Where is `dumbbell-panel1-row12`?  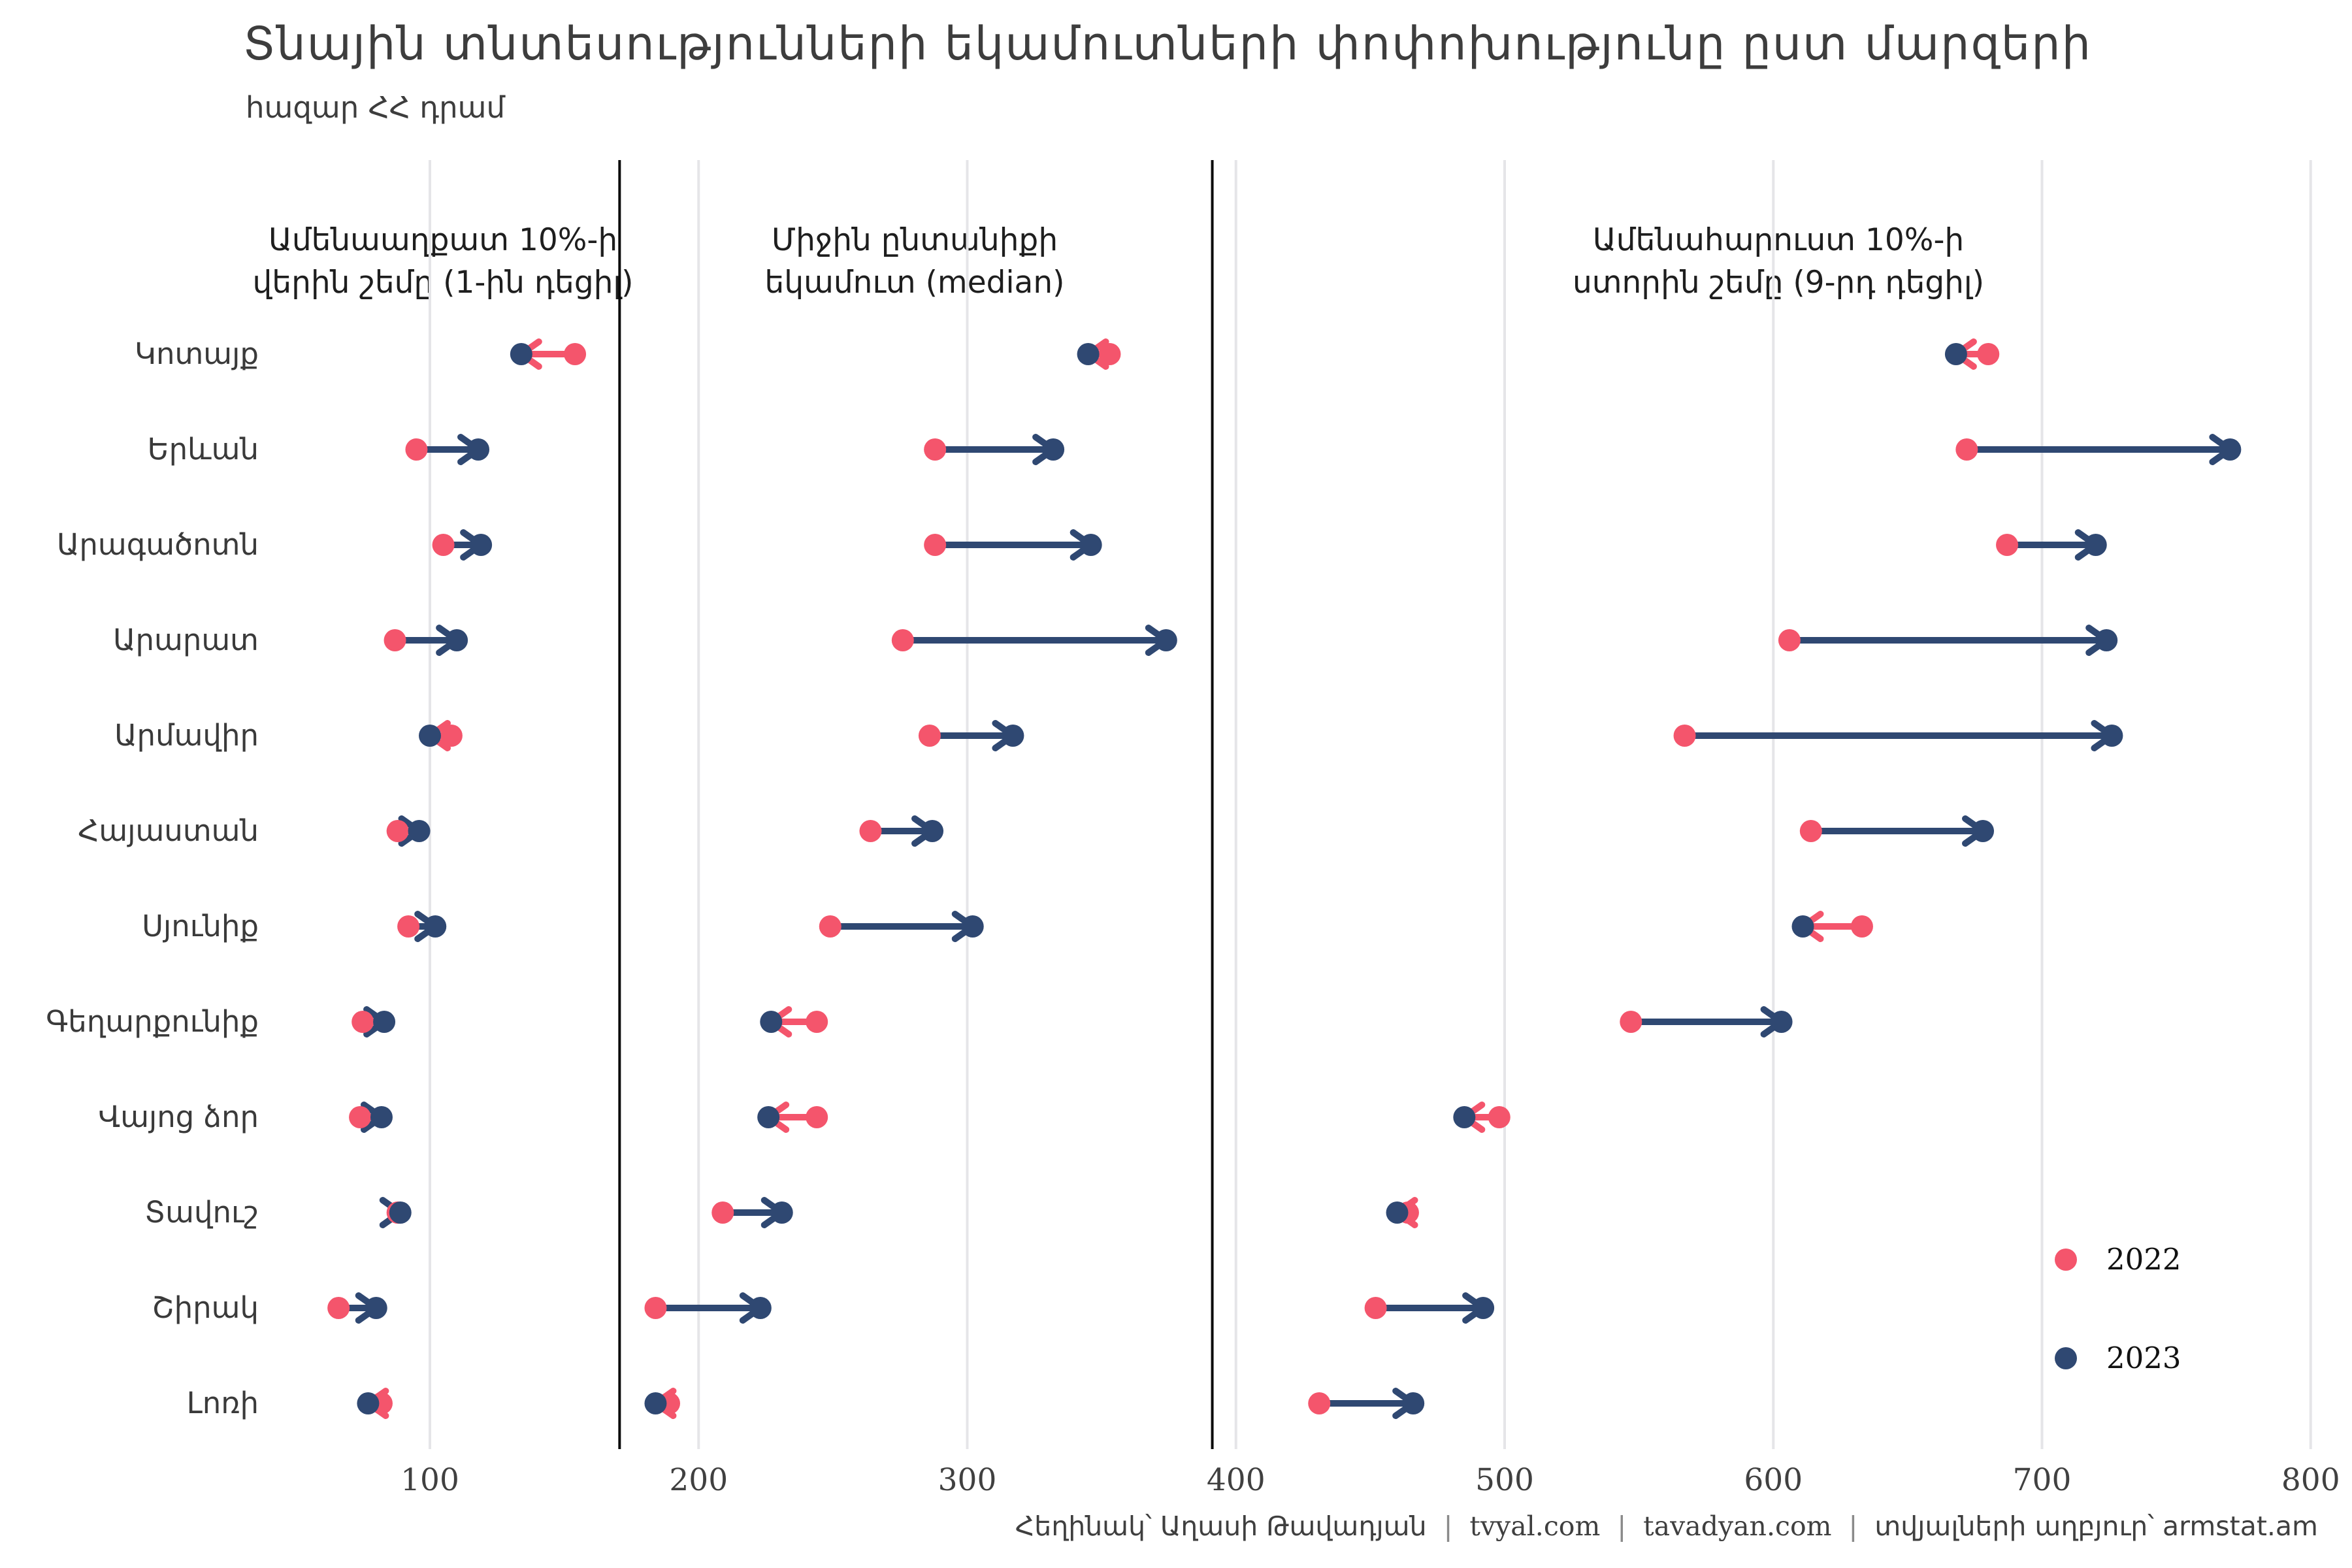 dumbbell-panel1-row12 is located at coordinates (375, 1403).